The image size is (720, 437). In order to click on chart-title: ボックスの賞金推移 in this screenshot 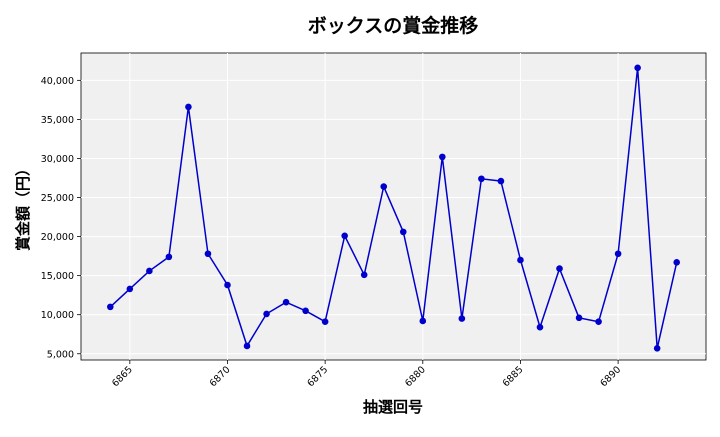, I will do `click(393, 25)`.